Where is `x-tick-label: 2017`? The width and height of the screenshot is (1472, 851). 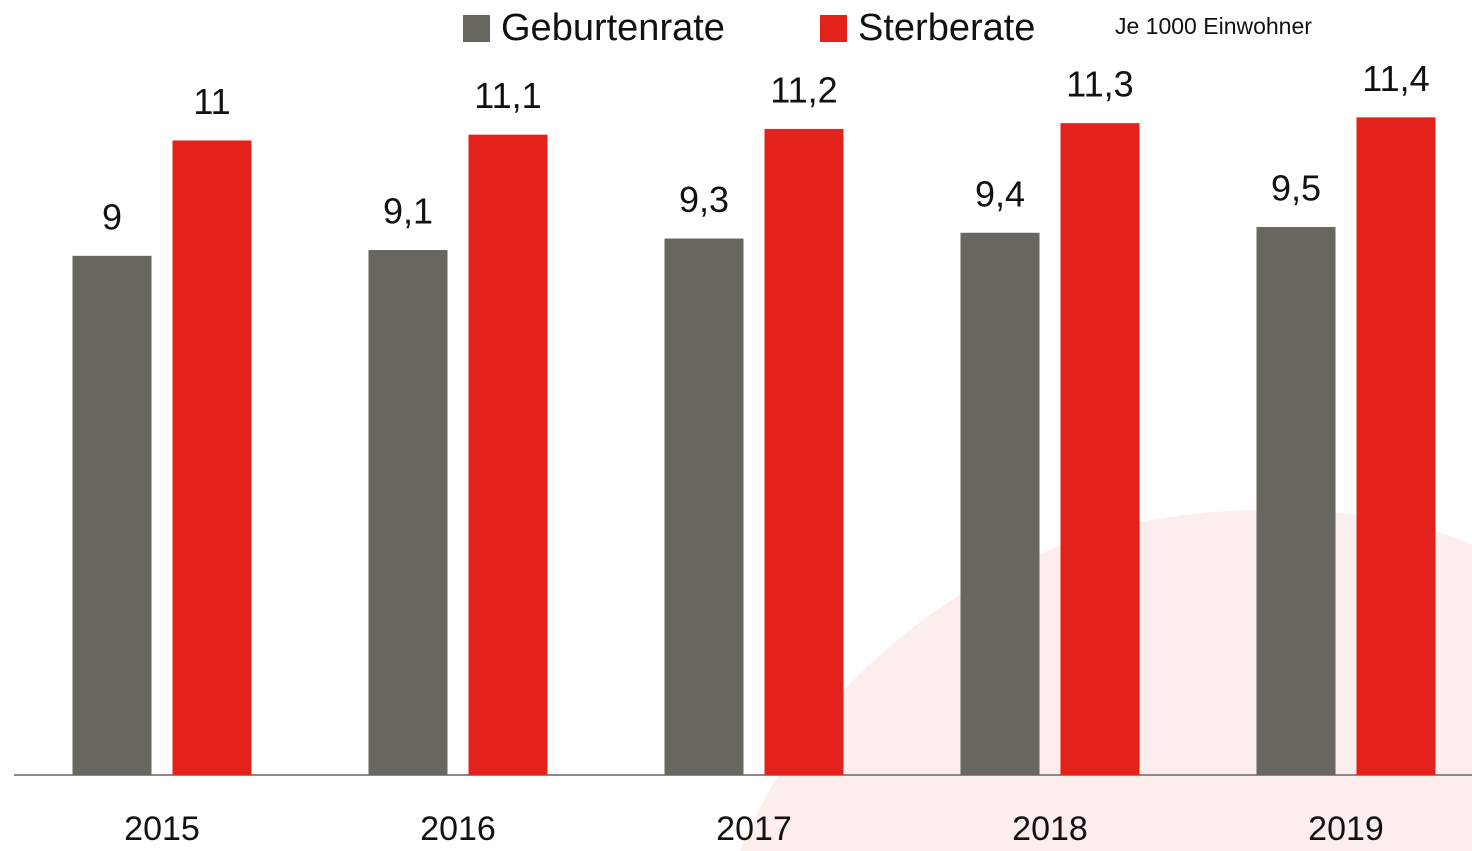
x-tick-label: 2017 is located at coordinates (754, 829).